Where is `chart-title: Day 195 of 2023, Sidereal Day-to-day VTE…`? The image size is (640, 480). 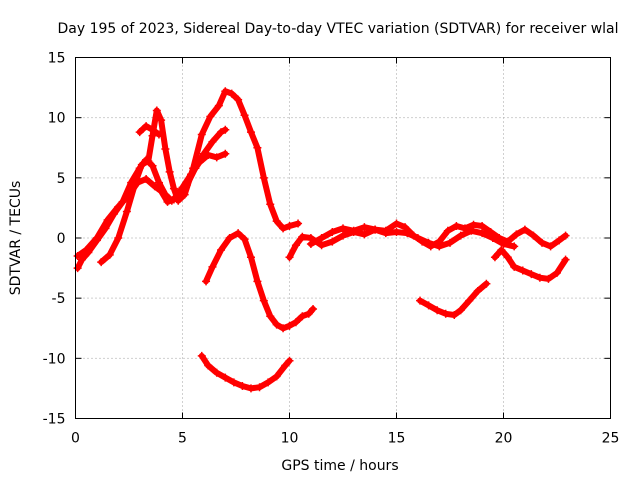
chart-title: Day 195 of 2023, Sidereal Day-to-day VTE… is located at coordinates (337, 29).